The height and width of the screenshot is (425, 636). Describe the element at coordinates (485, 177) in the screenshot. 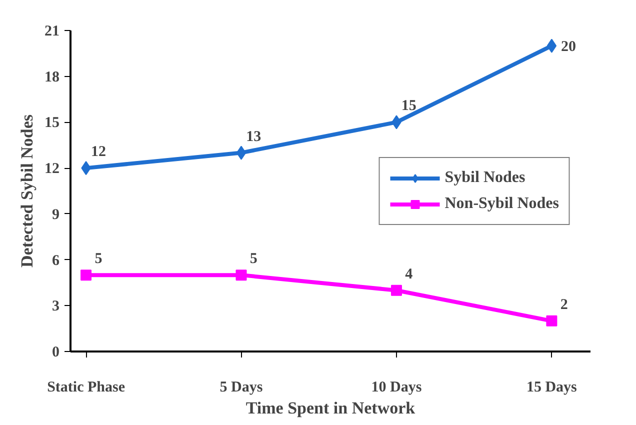

I see `legend-label: Sybil Nodes` at that location.